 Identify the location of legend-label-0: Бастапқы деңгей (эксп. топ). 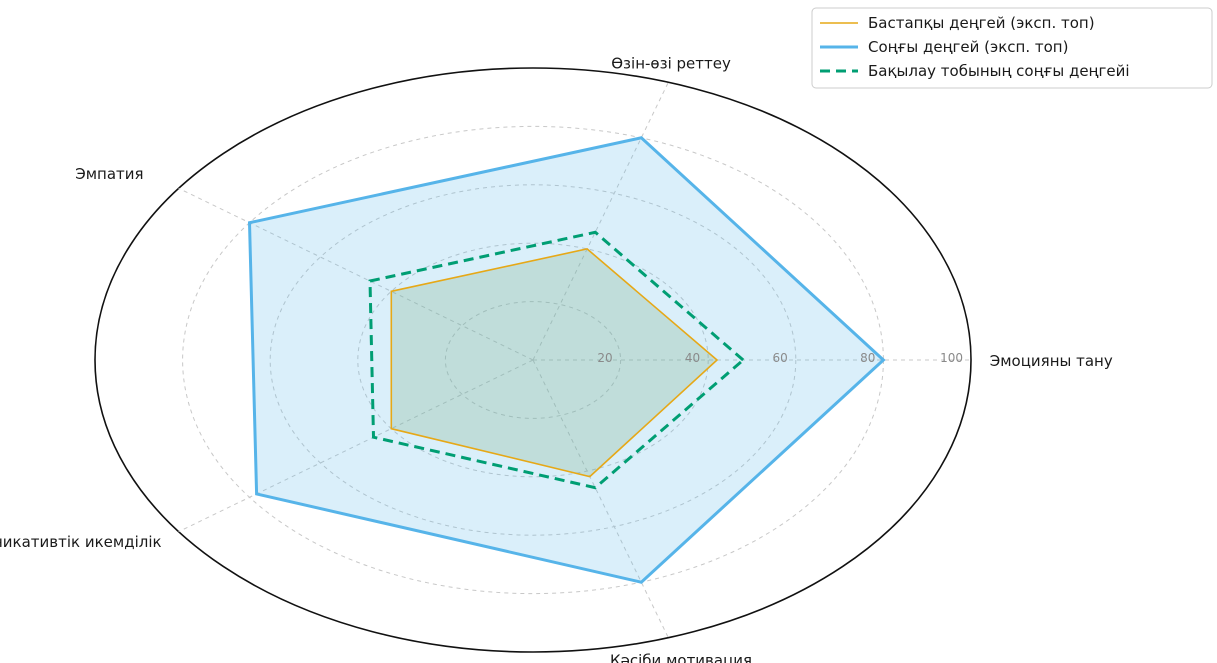
(981, 23).